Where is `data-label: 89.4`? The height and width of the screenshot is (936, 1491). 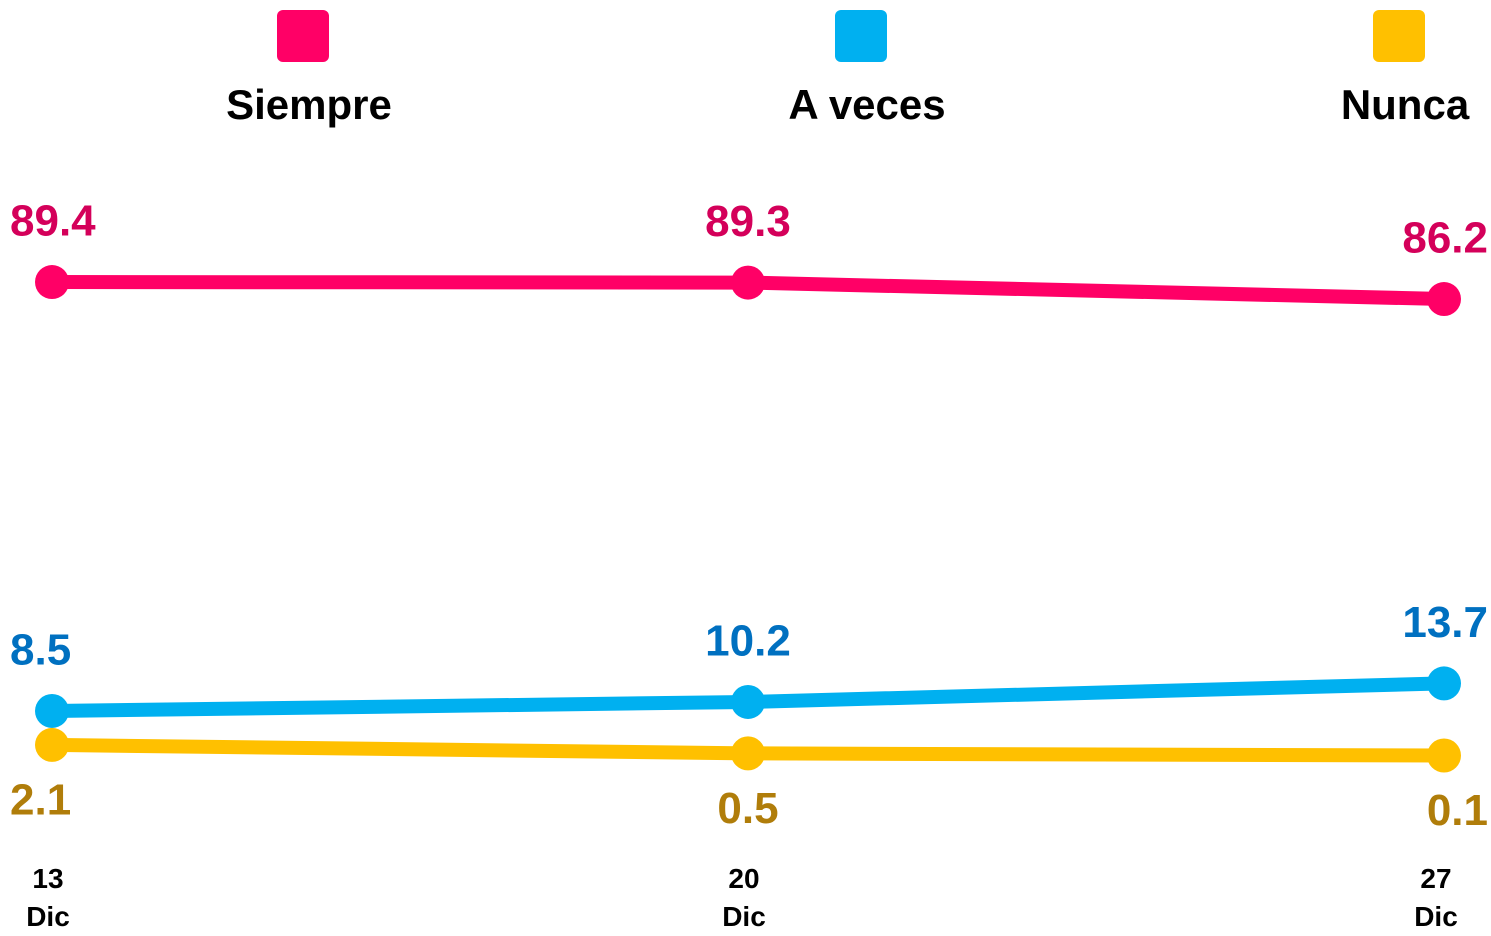
data-label: 89.4 is located at coordinates (53, 221).